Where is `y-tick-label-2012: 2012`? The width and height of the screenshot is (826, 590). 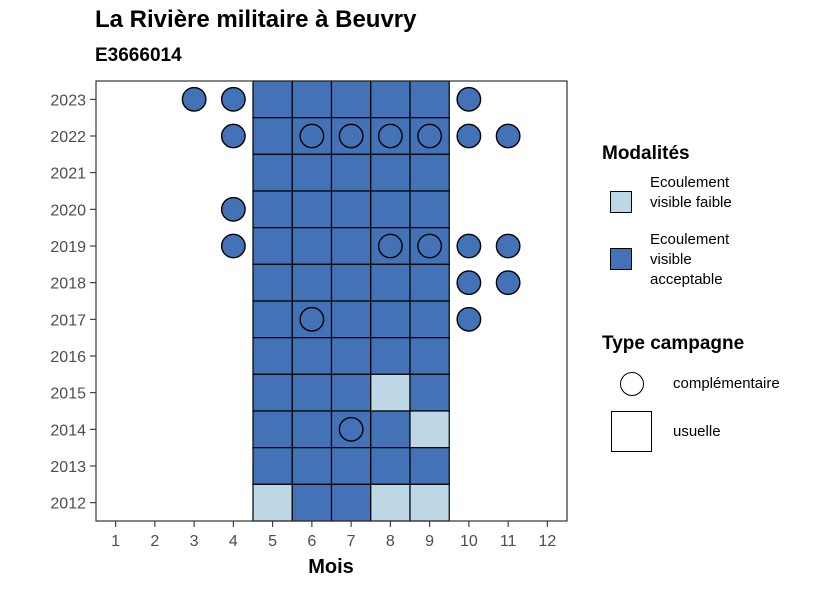 y-tick-label-2012: 2012 is located at coordinates (68, 504).